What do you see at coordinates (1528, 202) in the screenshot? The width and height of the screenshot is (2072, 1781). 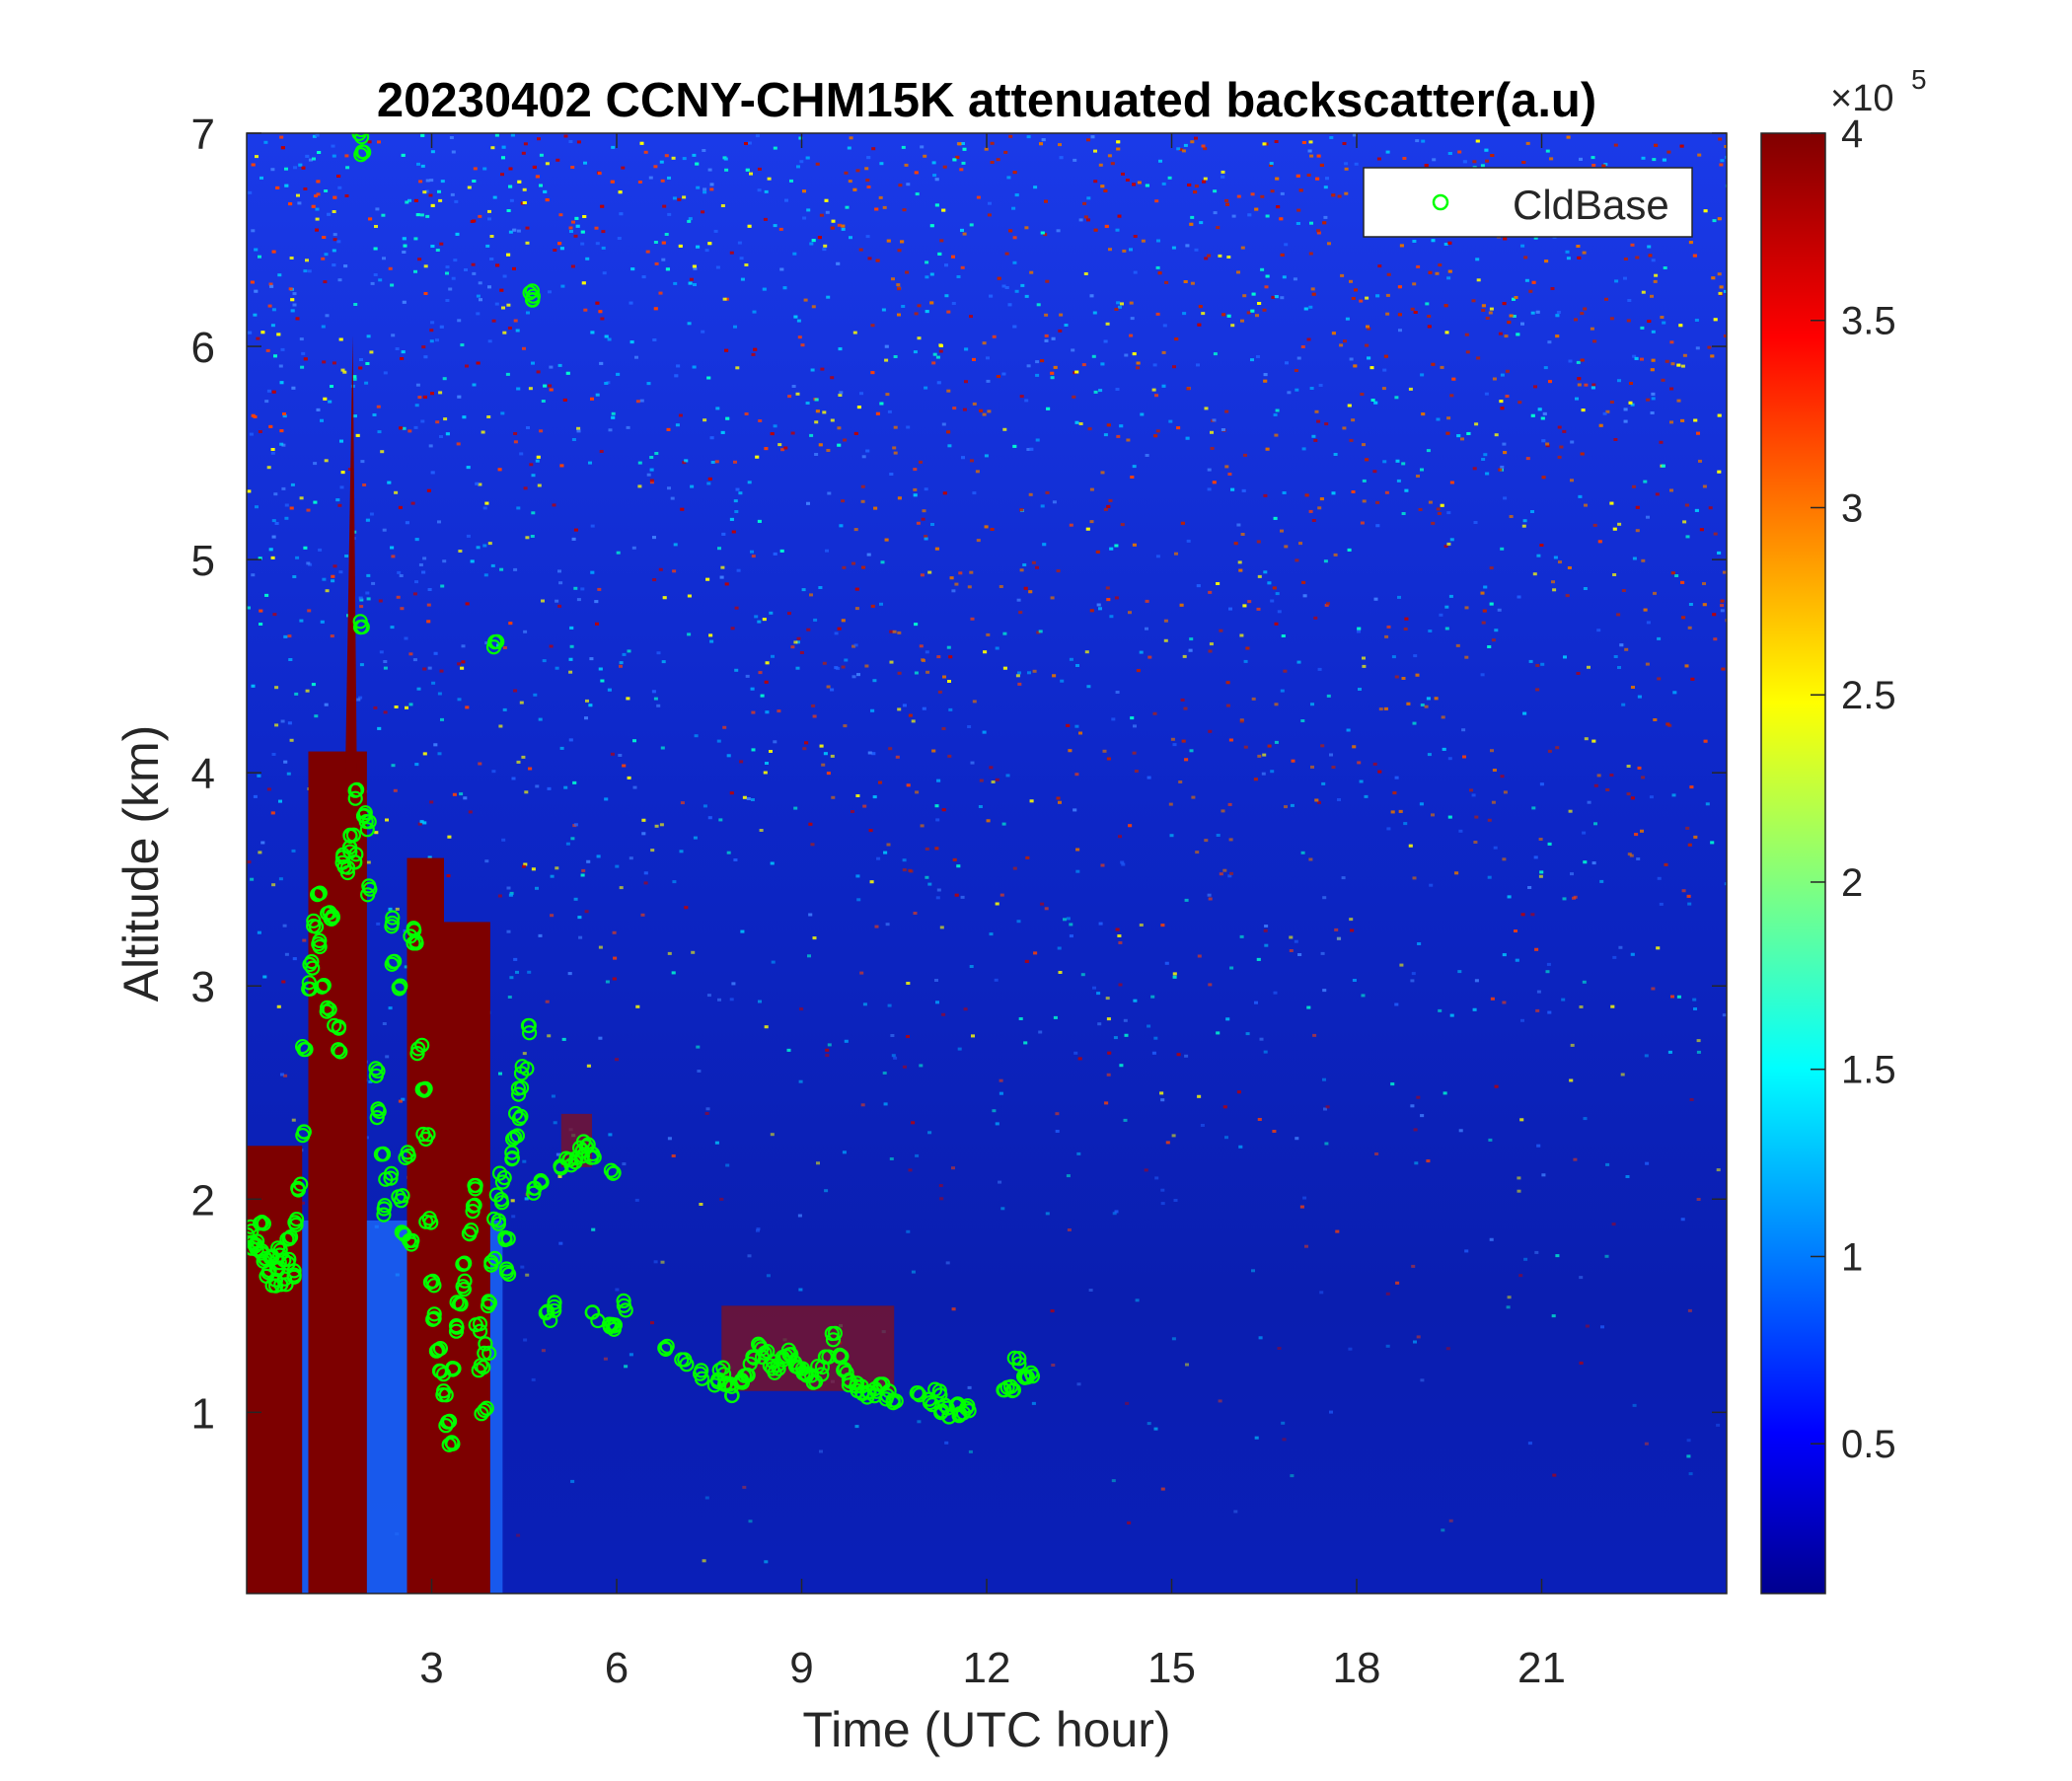 I see `legend: CldBase` at bounding box center [1528, 202].